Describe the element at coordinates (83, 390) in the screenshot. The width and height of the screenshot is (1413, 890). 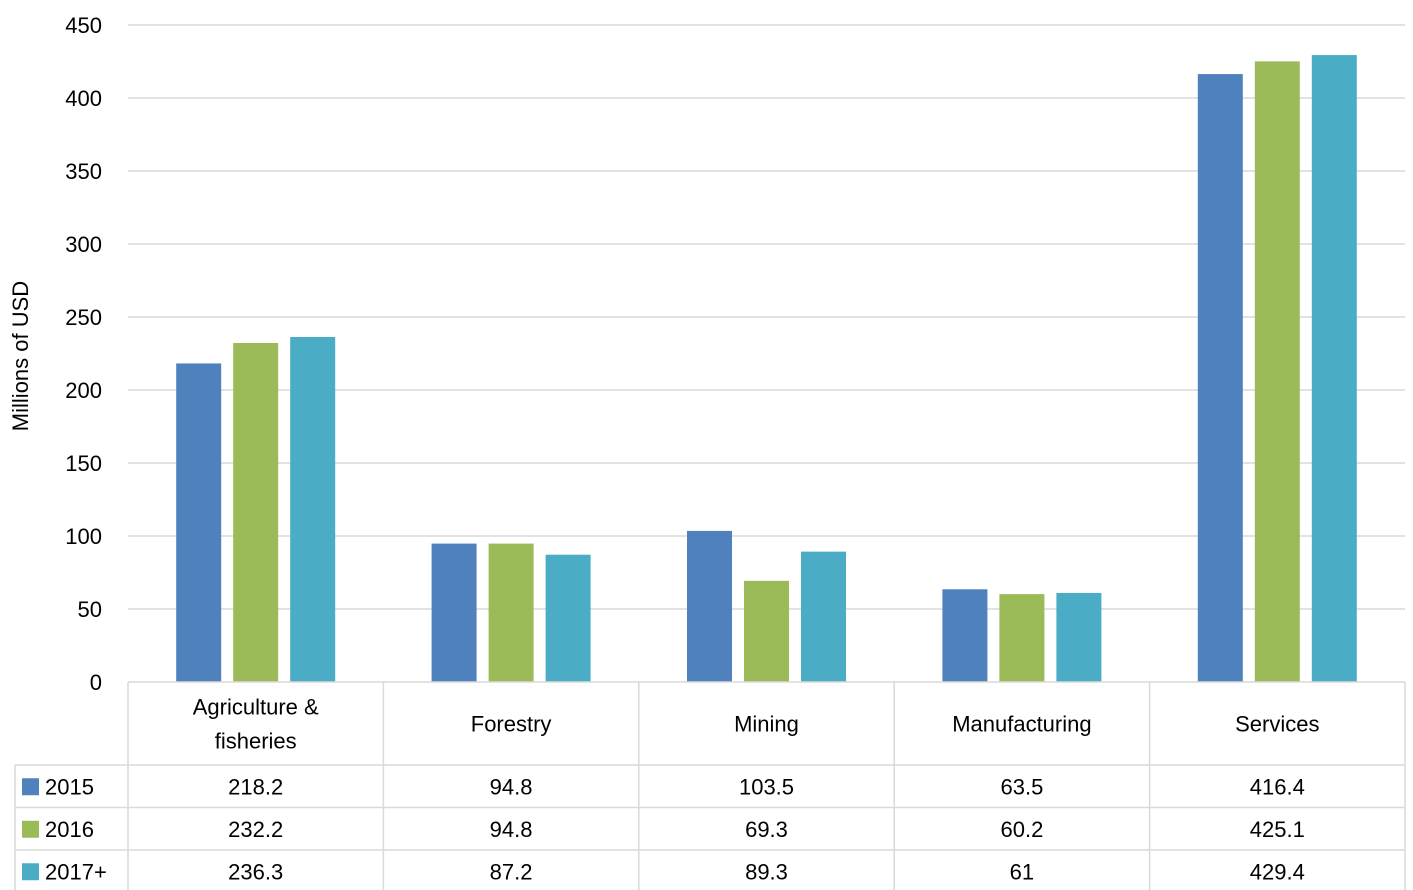
I see `y-tick-label: 200` at that location.